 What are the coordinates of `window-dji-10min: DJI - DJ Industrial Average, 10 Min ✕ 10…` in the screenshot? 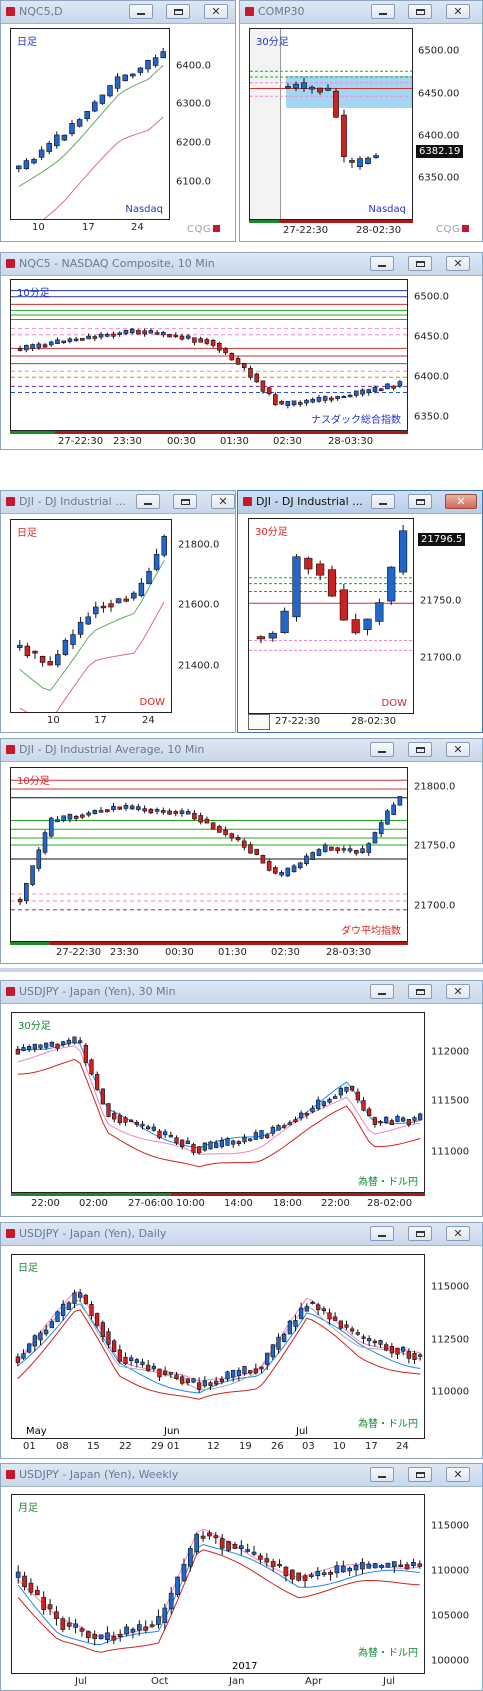 It's located at (241, 851).